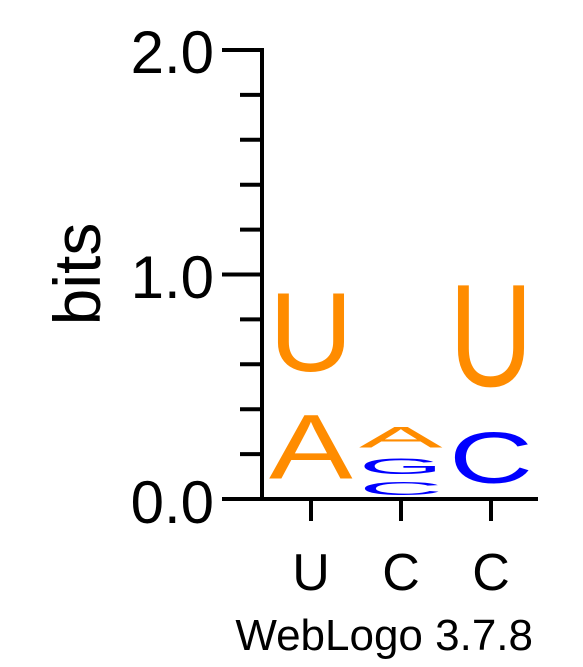 This screenshot has width=583, height=667. I want to click on logo-letter-u-pos3: U, so click(491, 336).